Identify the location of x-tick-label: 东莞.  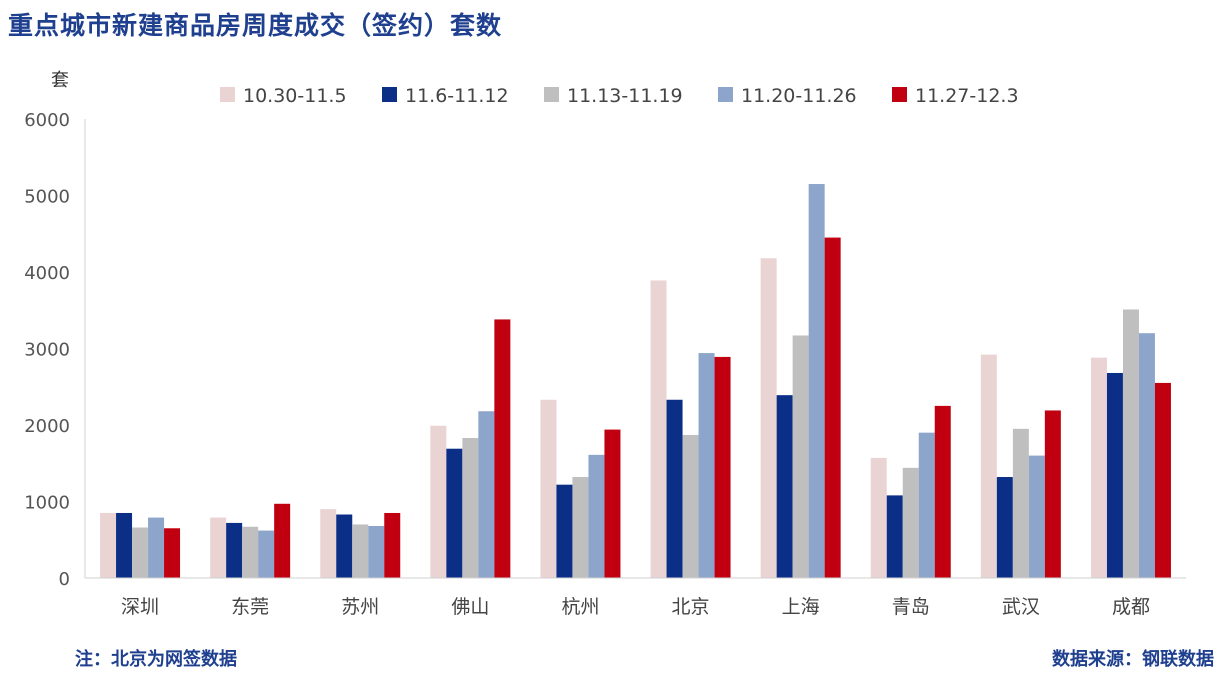
(250, 607).